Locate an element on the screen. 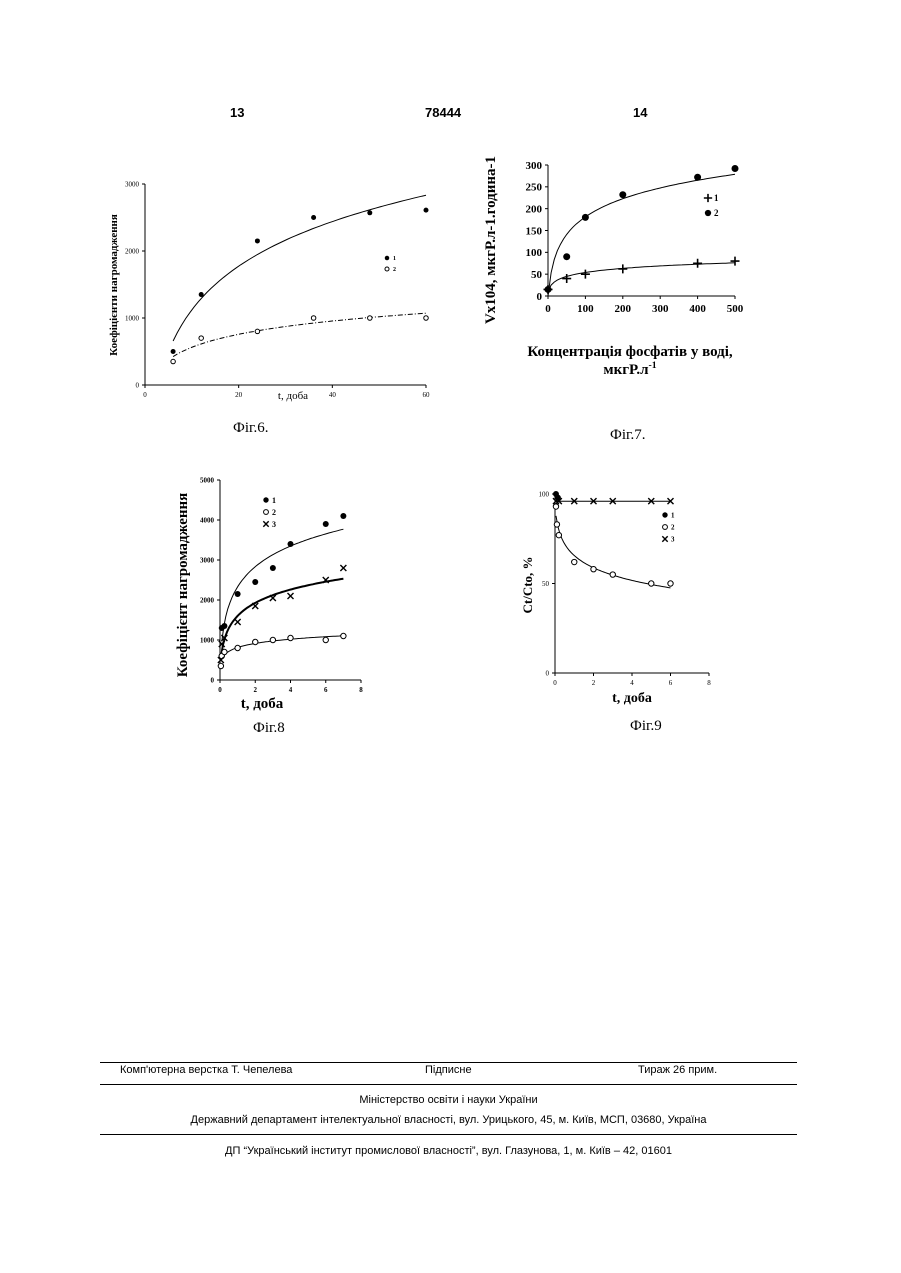  y-tick-label: 0 is located at coordinates (213, 680).